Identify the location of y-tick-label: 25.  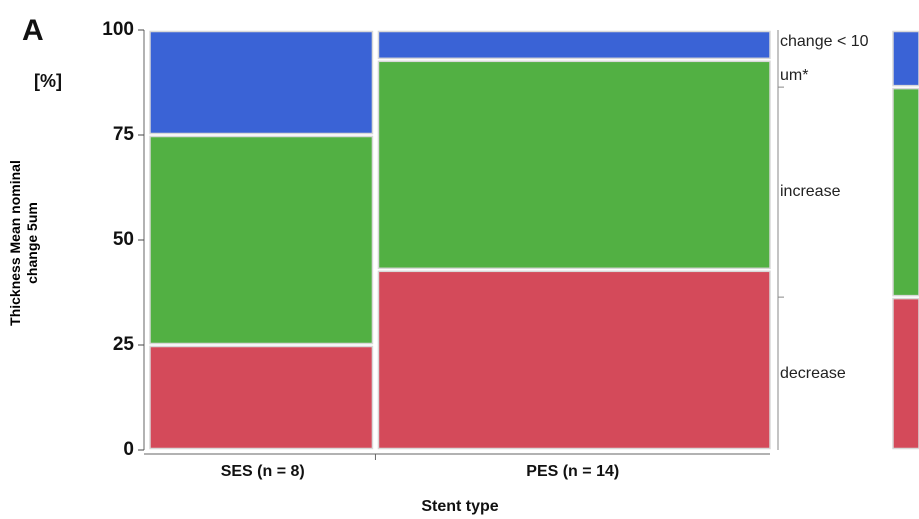
(124, 344).